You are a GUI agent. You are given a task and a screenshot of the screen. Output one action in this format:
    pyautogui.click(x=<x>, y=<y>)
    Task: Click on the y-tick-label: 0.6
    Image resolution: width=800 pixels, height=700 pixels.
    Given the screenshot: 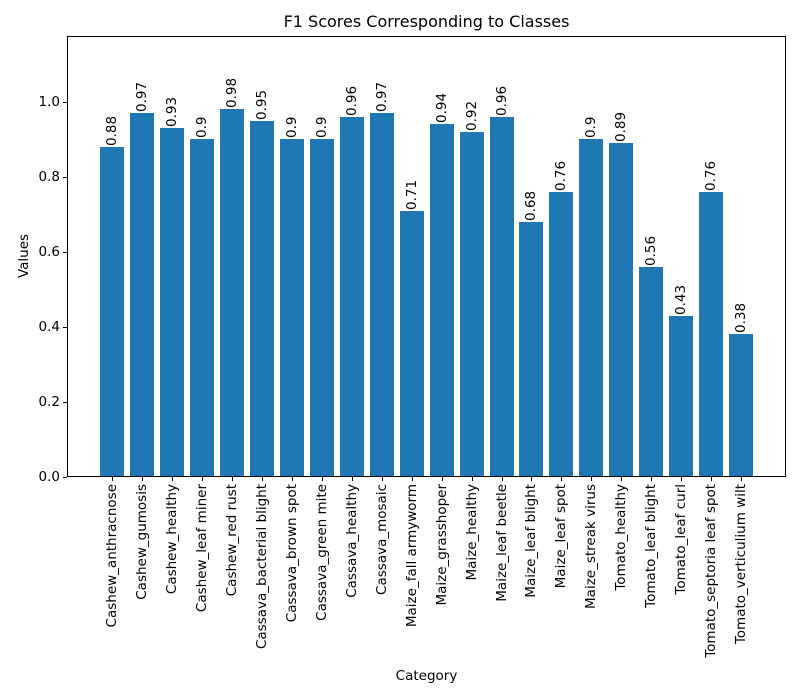 What is the action you would take?
    pyautogui.click(x=49, y=252)
    